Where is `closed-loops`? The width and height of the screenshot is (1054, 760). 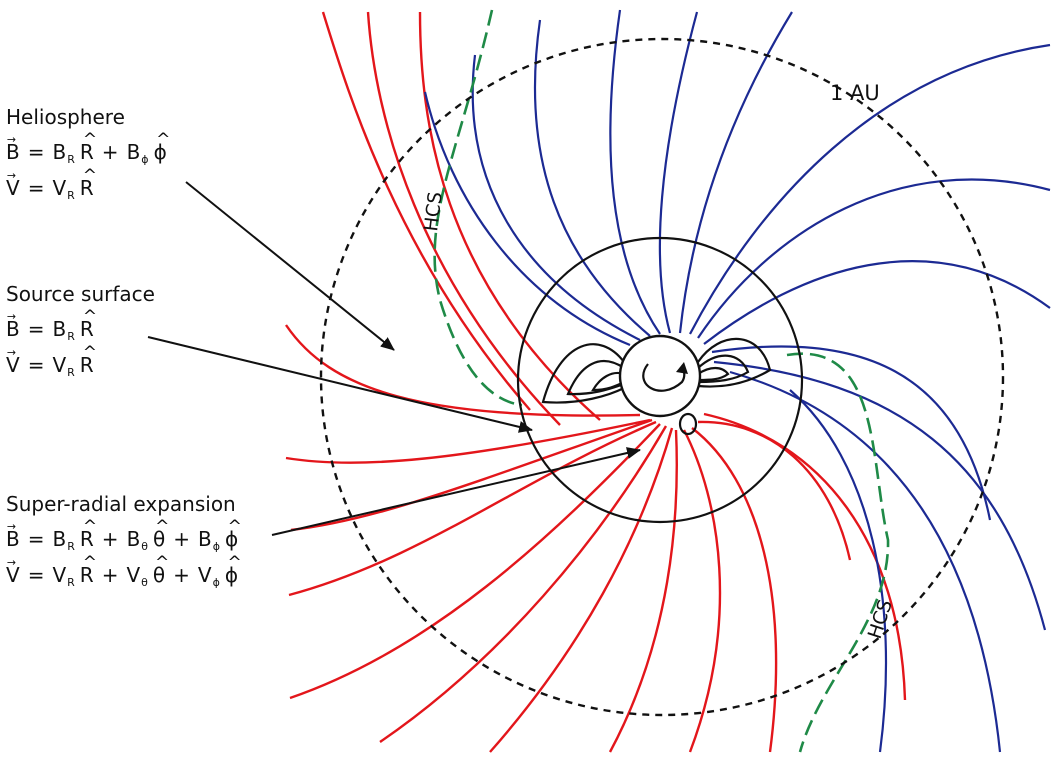 closed-loops is located at coordinates (656, 386).